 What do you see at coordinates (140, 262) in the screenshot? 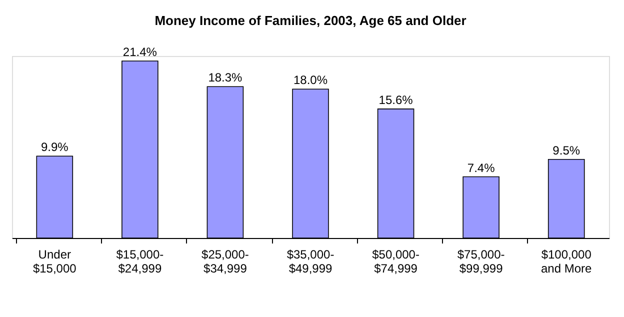
I see `x-tick-label: $15,000- $24,999` at bounding box center [140, 262].